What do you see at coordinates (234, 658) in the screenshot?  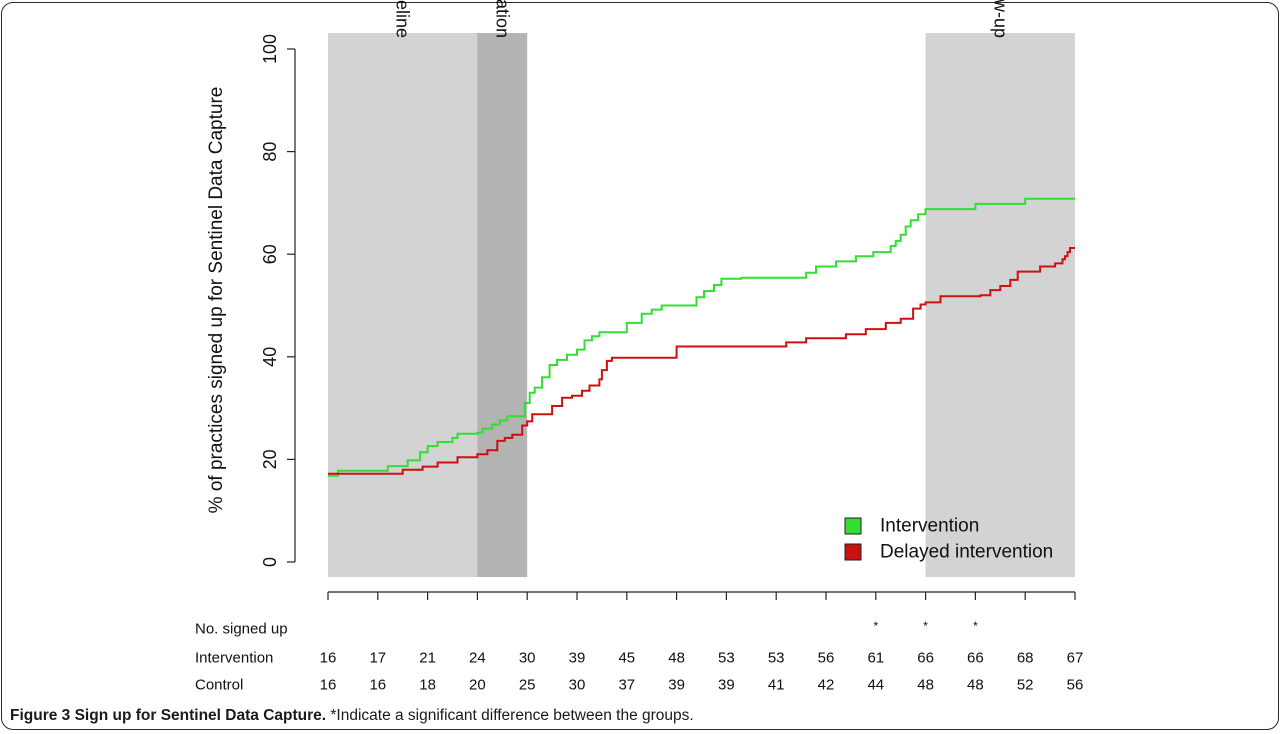 I see `table-row-label: Intervention` at bounding box center [234, 658].